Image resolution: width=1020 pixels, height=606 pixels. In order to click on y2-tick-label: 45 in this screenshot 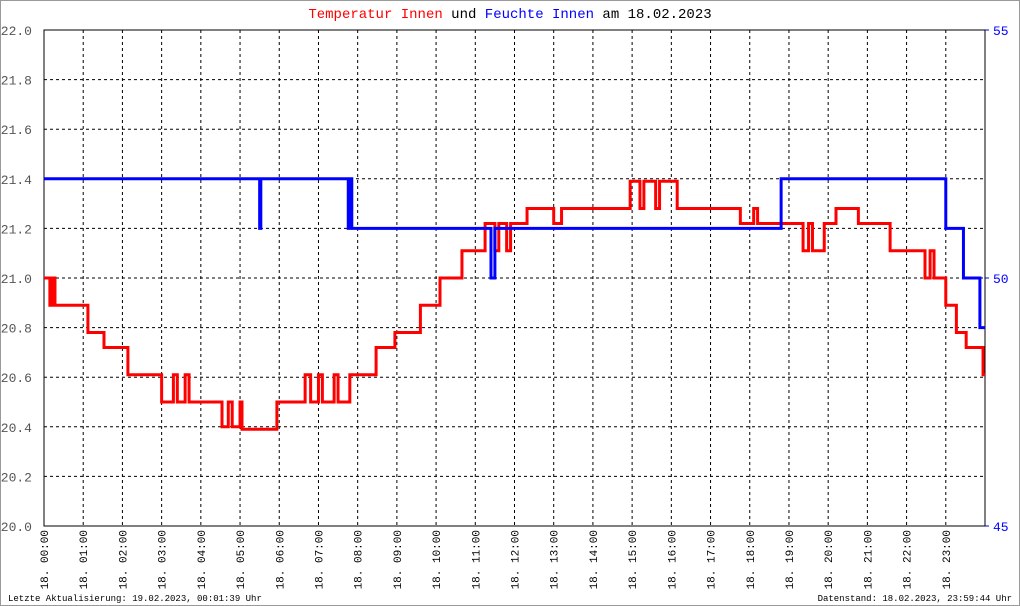, I will do `click(1001, 527)`.